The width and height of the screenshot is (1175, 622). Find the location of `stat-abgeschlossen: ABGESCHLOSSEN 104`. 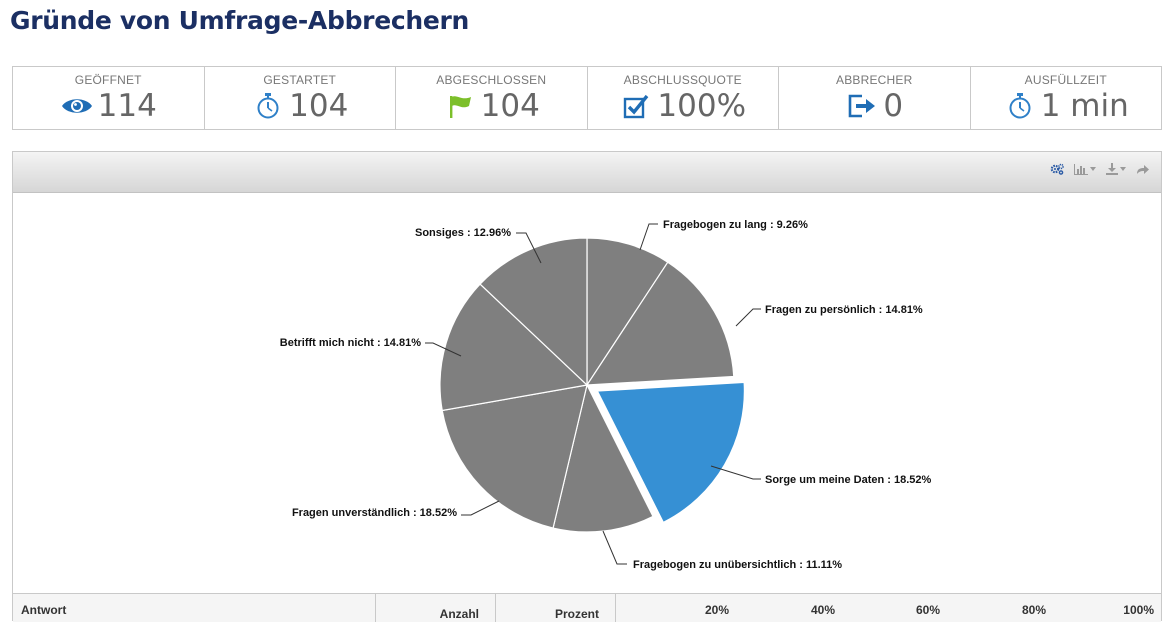

stat-abgeschlossen: ABGESCHLOSSEN 104 is located at coordinates (492, 98).